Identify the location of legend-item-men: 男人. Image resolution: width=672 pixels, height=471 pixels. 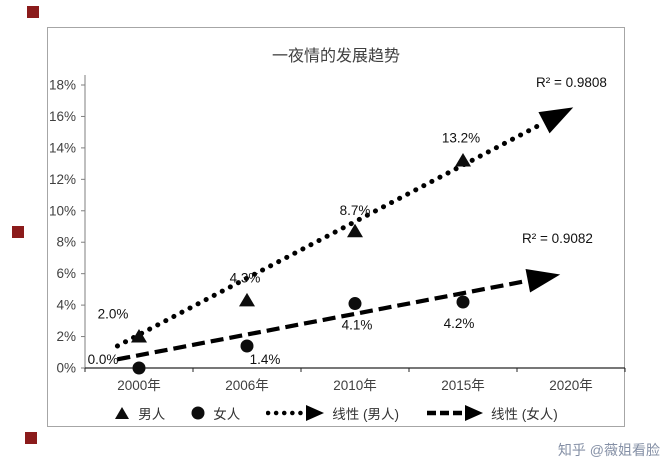
(139, 413).